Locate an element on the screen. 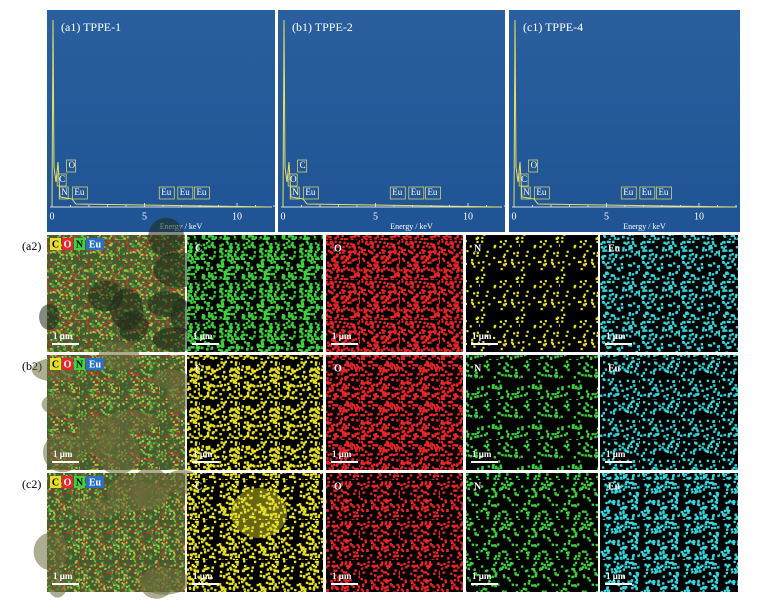 This screenshot has width=765, height=602. row-label: (a2) is located at coordinates (31, 246).